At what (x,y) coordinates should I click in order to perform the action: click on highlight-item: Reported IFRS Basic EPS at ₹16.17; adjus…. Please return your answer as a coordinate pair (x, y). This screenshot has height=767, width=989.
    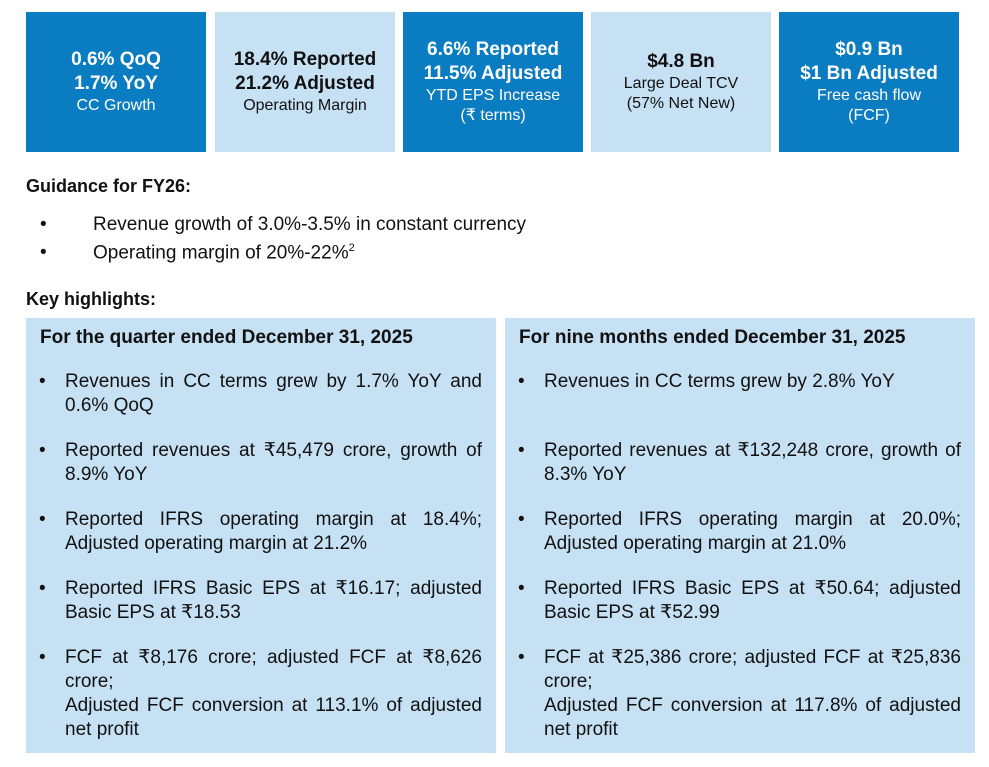
    Looking at the image, I should click on (260, 601).